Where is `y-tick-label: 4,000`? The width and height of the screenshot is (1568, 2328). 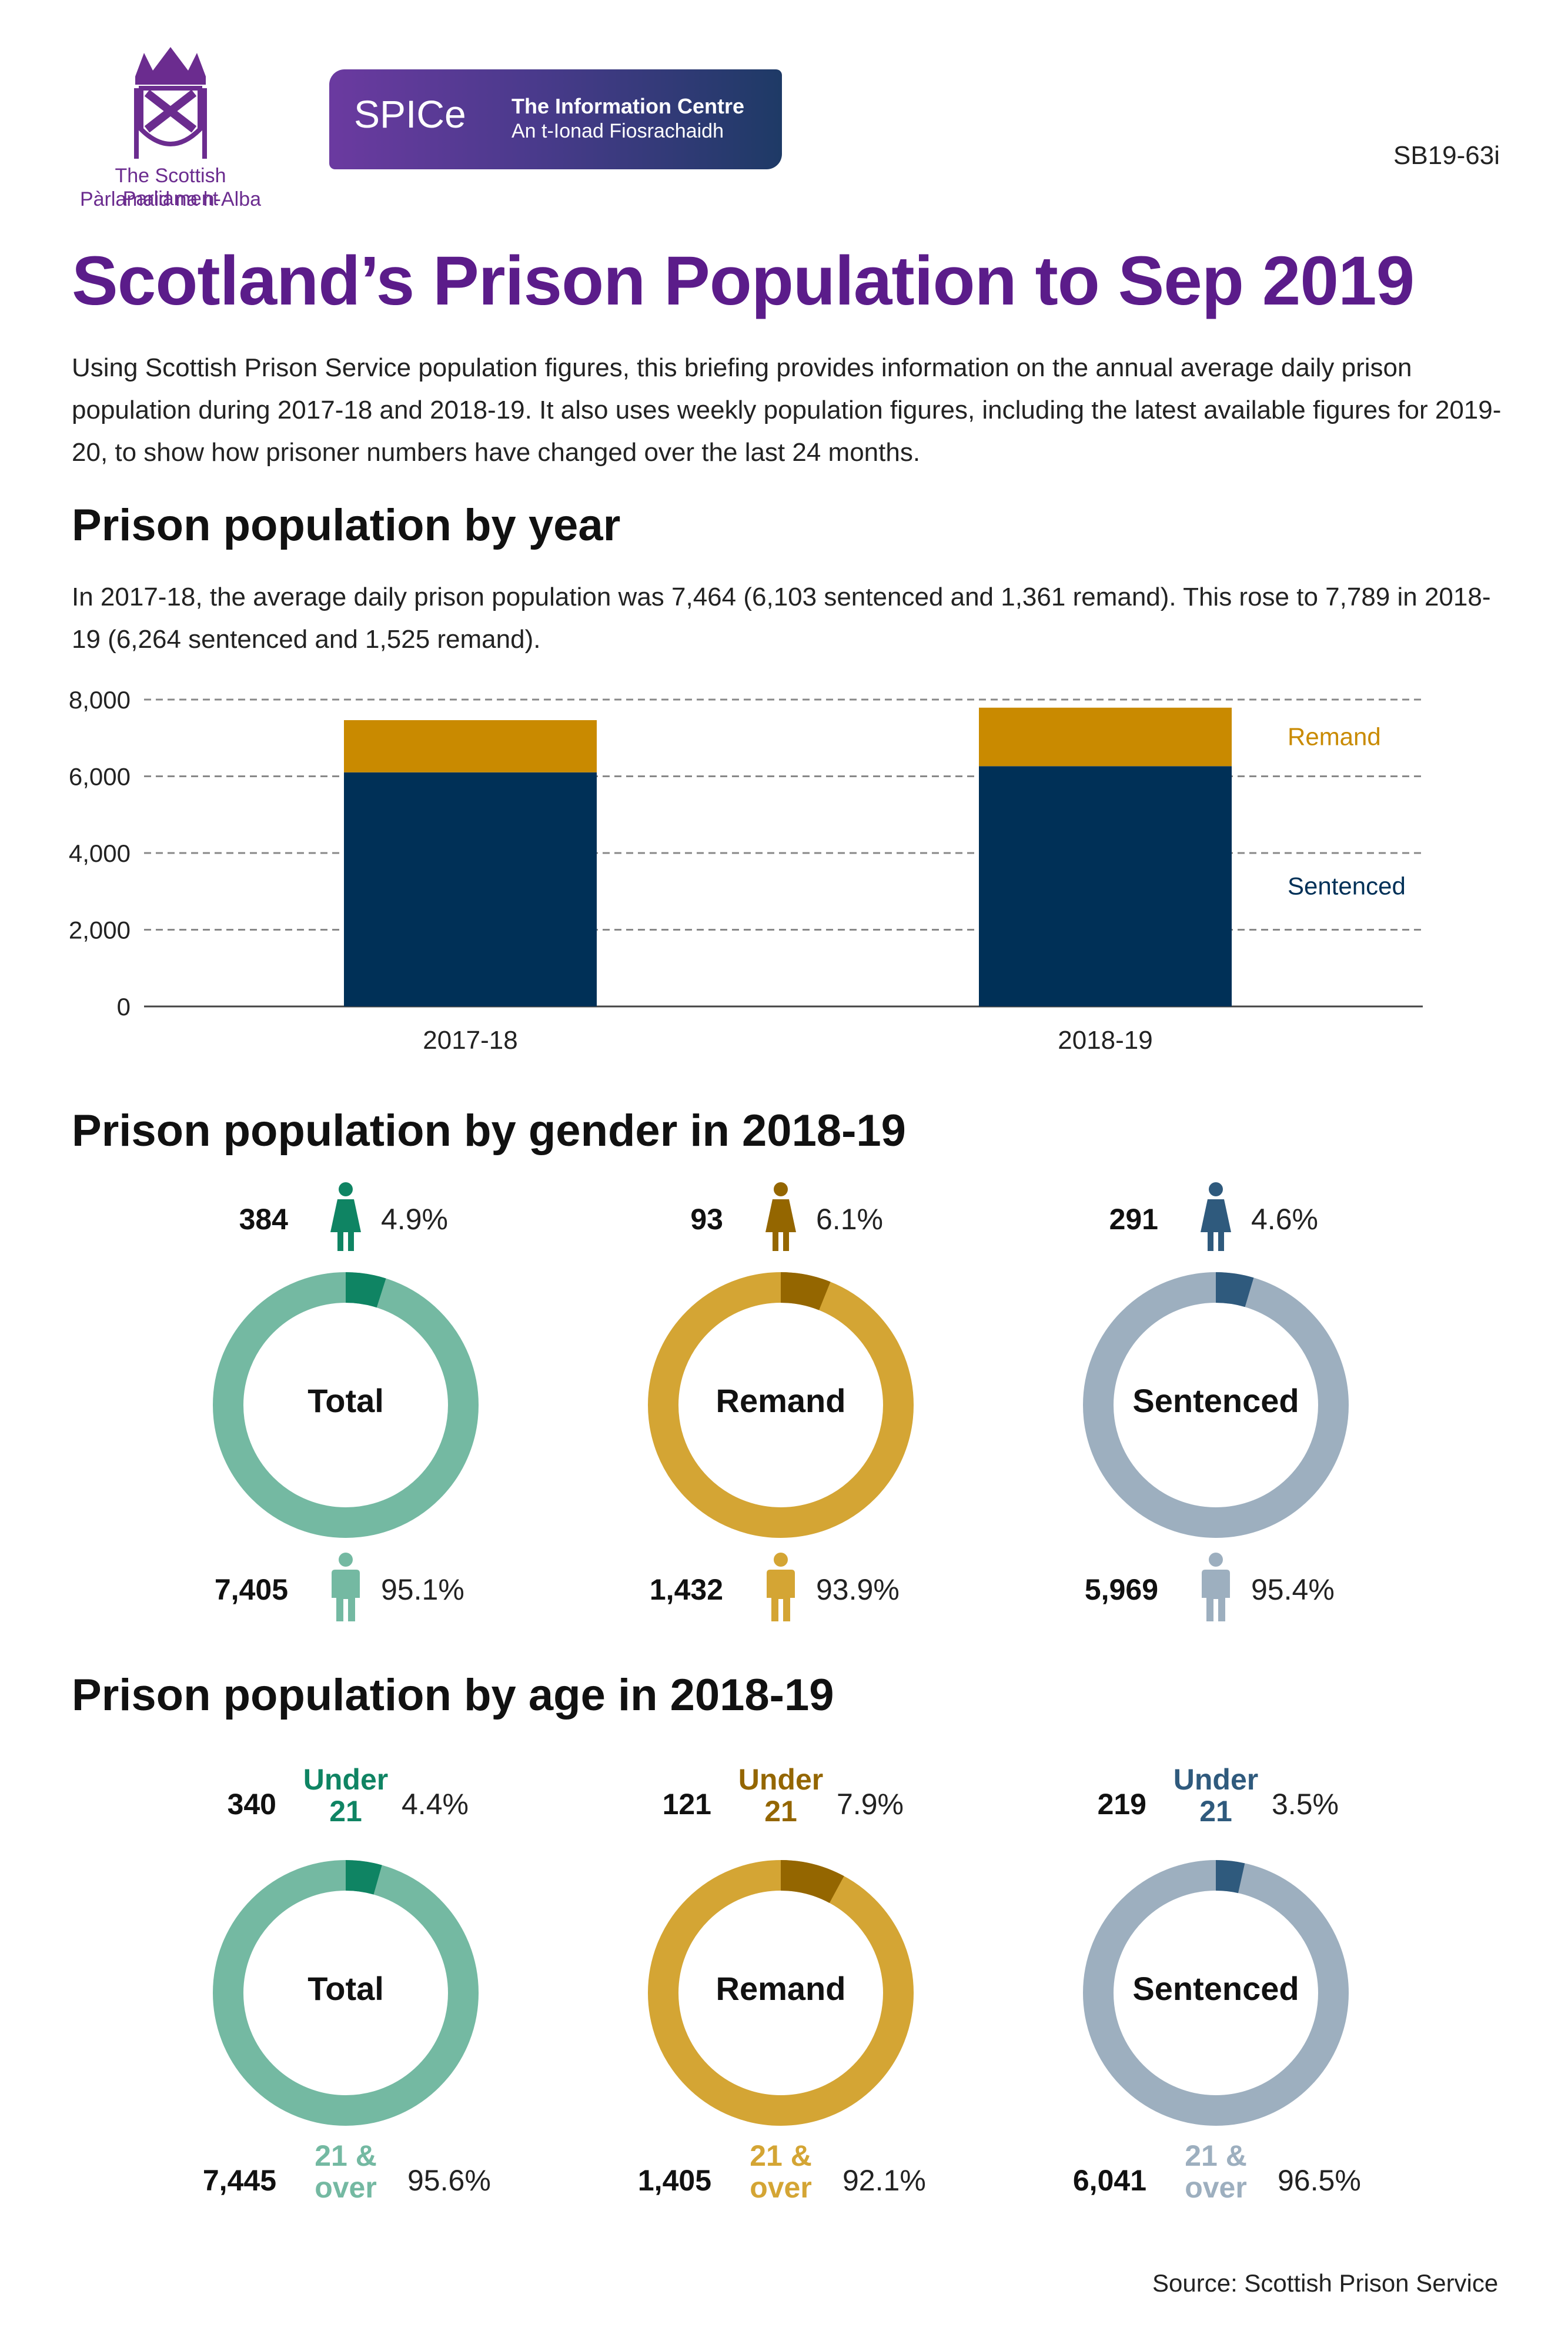
y-tick-label: 4,000 is located at coordinates (100, 853).